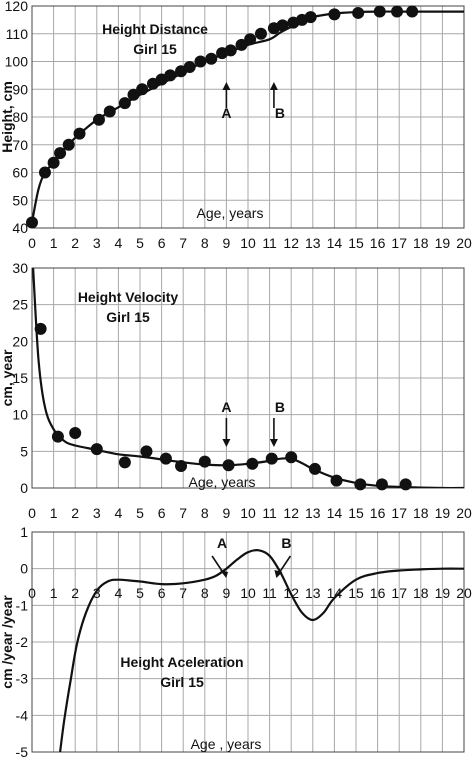 The height and width of the screenshot is (761, 474). I want to click on y-tick-label: 40, so click(20, 228).